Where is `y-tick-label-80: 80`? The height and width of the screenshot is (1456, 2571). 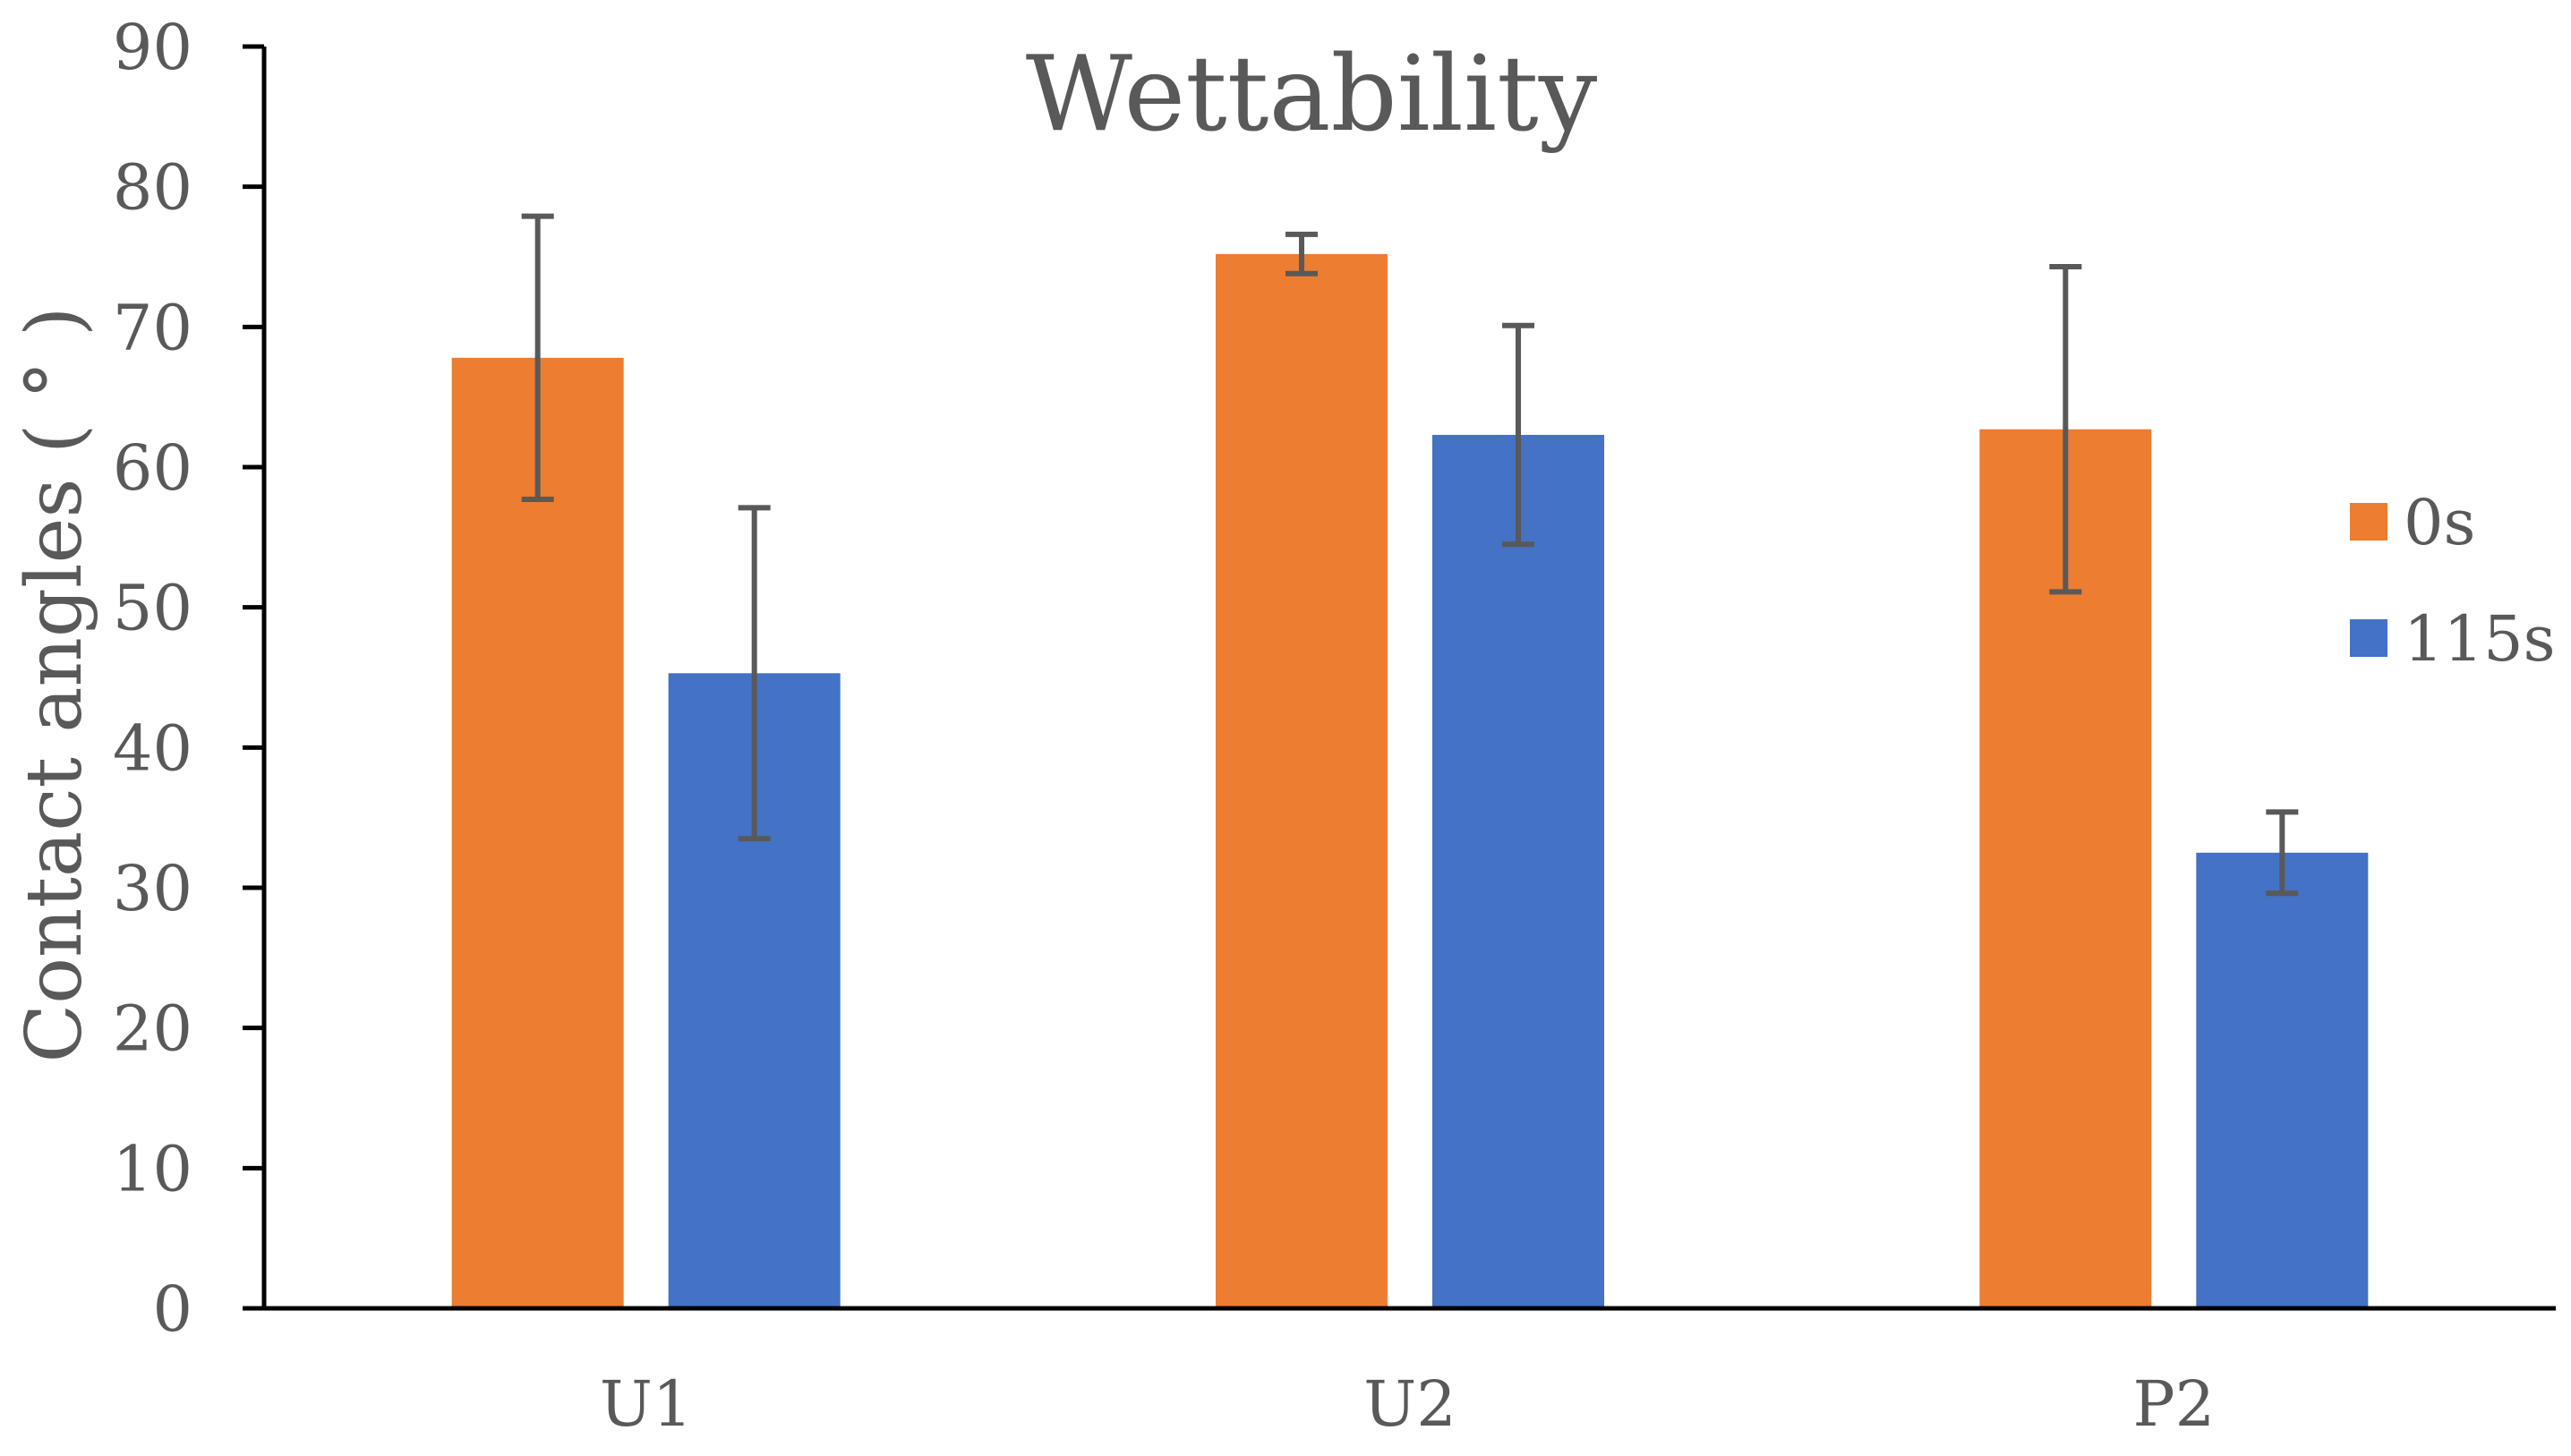 y-tick-label-80: 80 is located at coordinates (152, 188).